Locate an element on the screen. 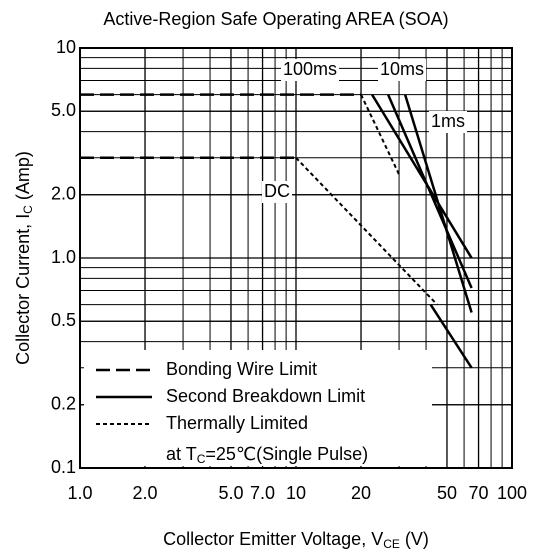 The image size is (553, 554). x-tick-label: 100 is located at coordinates (512, 493).